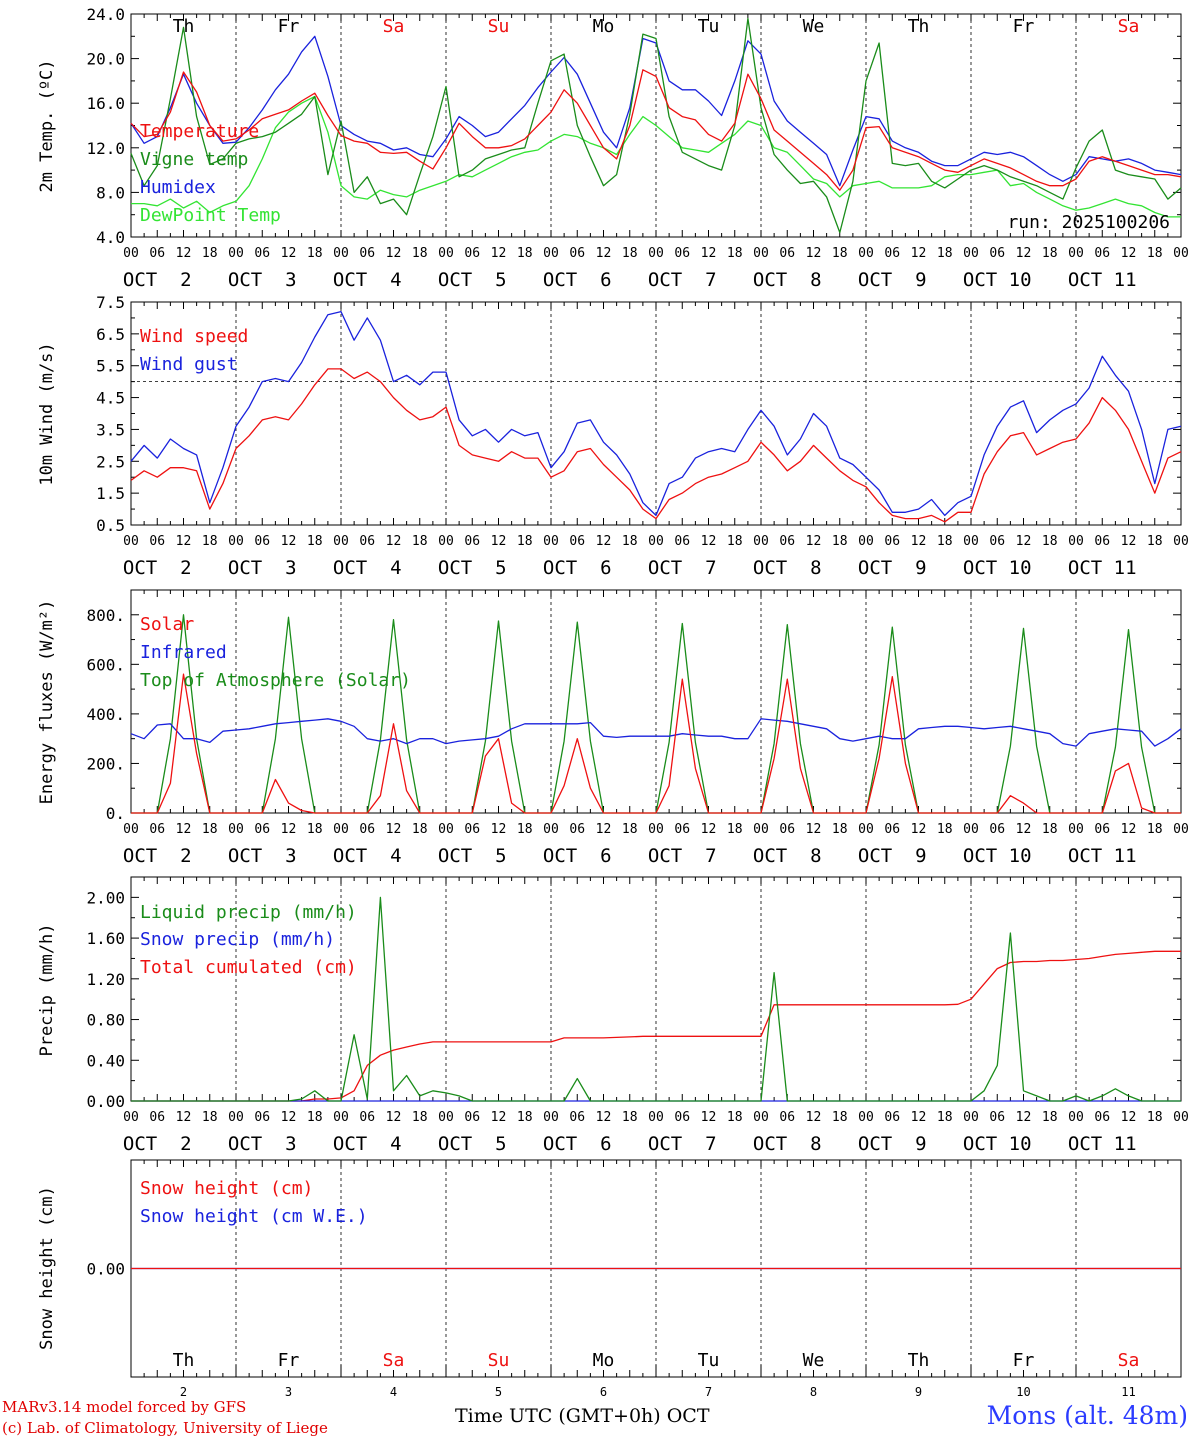 This screenshot has width=1194, height=1440. Describe the element at coordinates (577, 568) in the screenshot. I see `wind-date-label: OCT 6` at that location.